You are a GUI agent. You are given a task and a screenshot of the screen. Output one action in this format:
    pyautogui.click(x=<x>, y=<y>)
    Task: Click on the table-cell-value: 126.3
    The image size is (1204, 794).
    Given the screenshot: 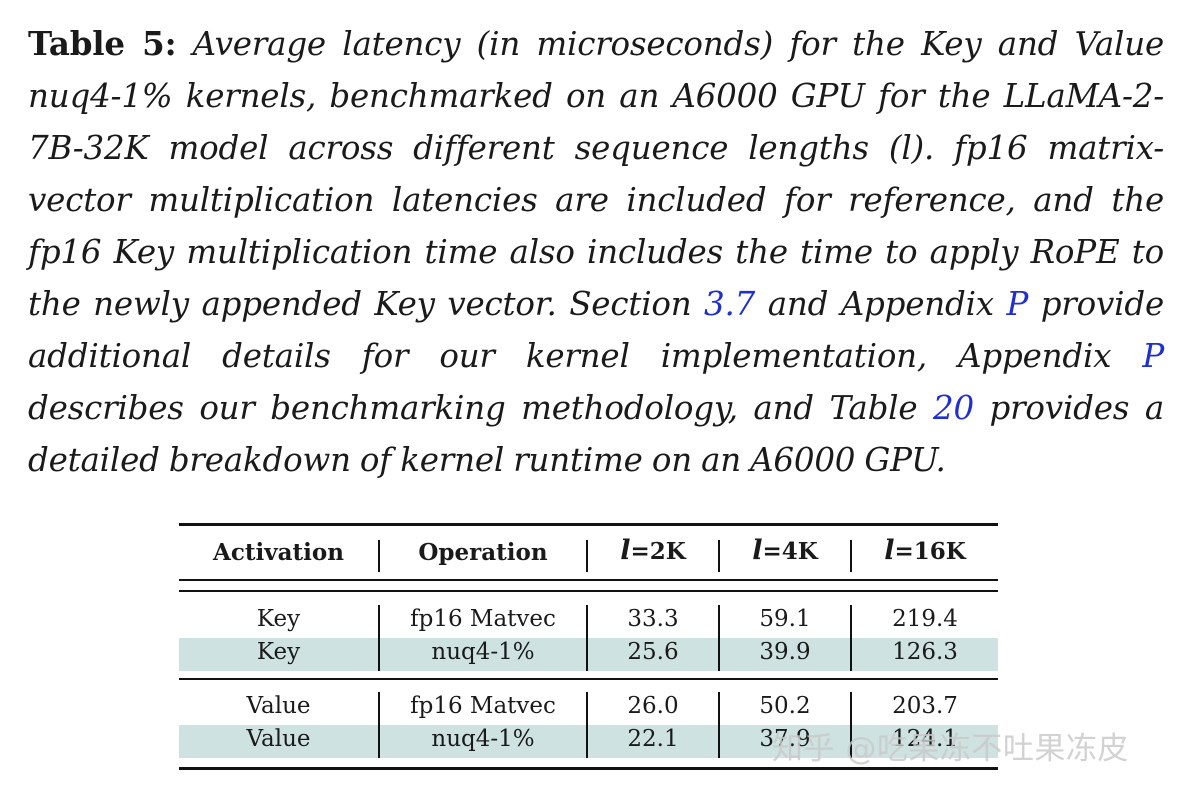 What is the action you would take?
    pyautogui.click(x=925, y=652)
    